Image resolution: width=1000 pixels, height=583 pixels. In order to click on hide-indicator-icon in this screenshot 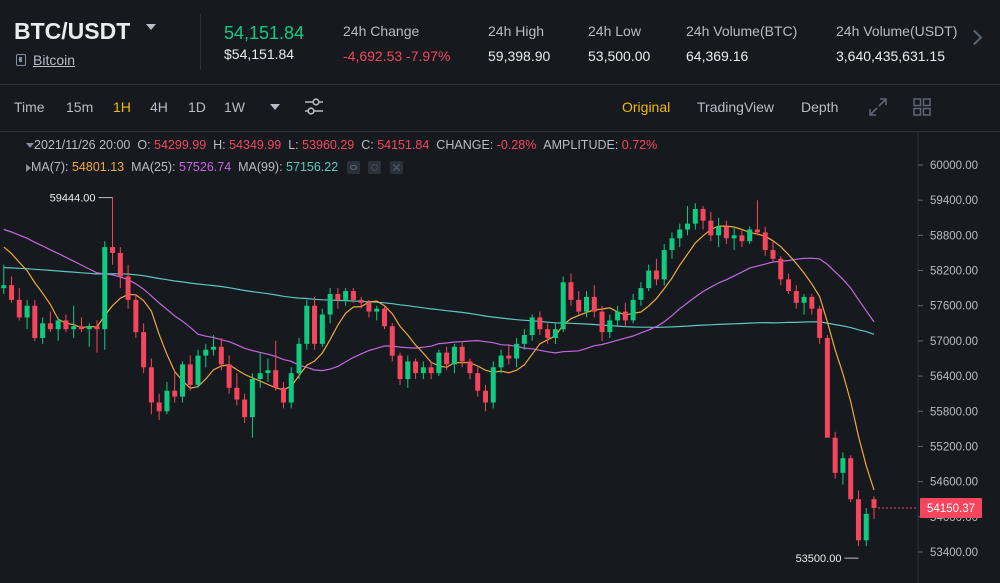, I will do `click(353, 168)`.